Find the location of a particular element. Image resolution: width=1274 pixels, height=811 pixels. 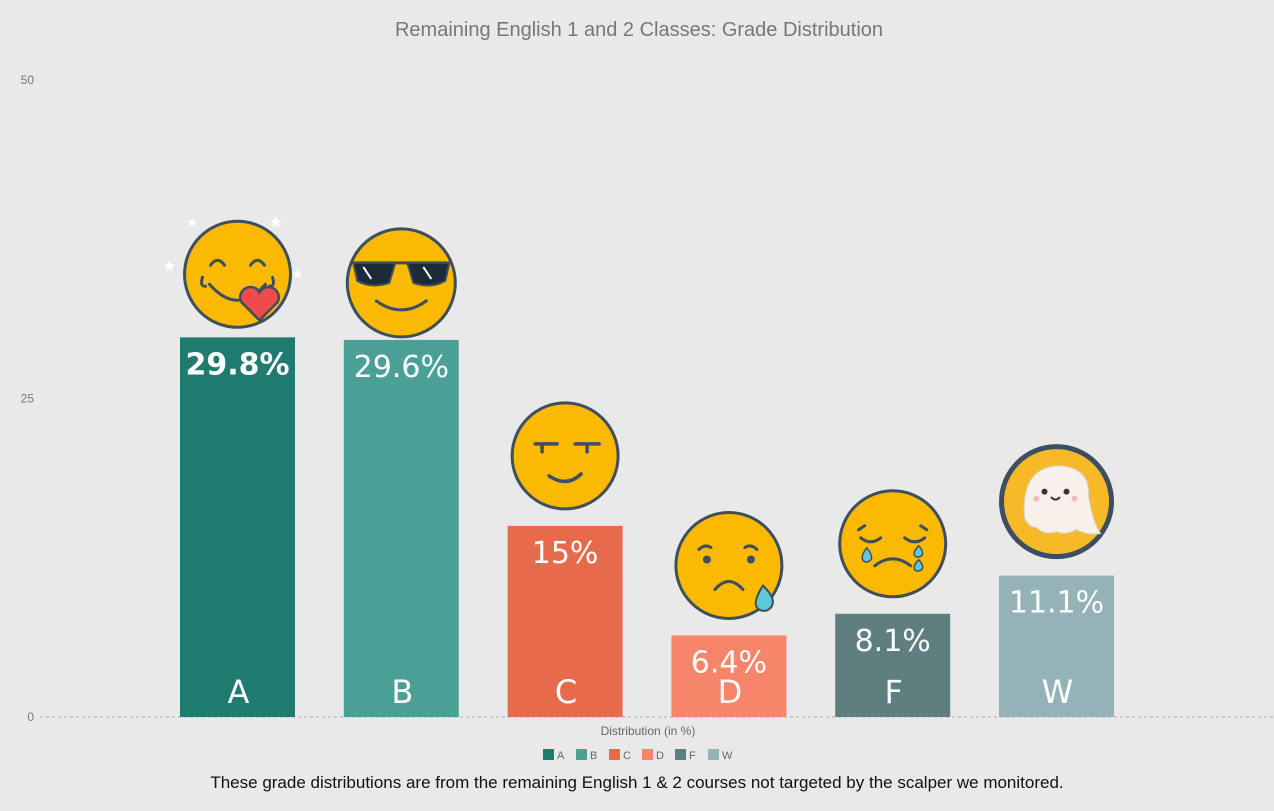

sunglasses-icon is located at coordinates (401, 283).